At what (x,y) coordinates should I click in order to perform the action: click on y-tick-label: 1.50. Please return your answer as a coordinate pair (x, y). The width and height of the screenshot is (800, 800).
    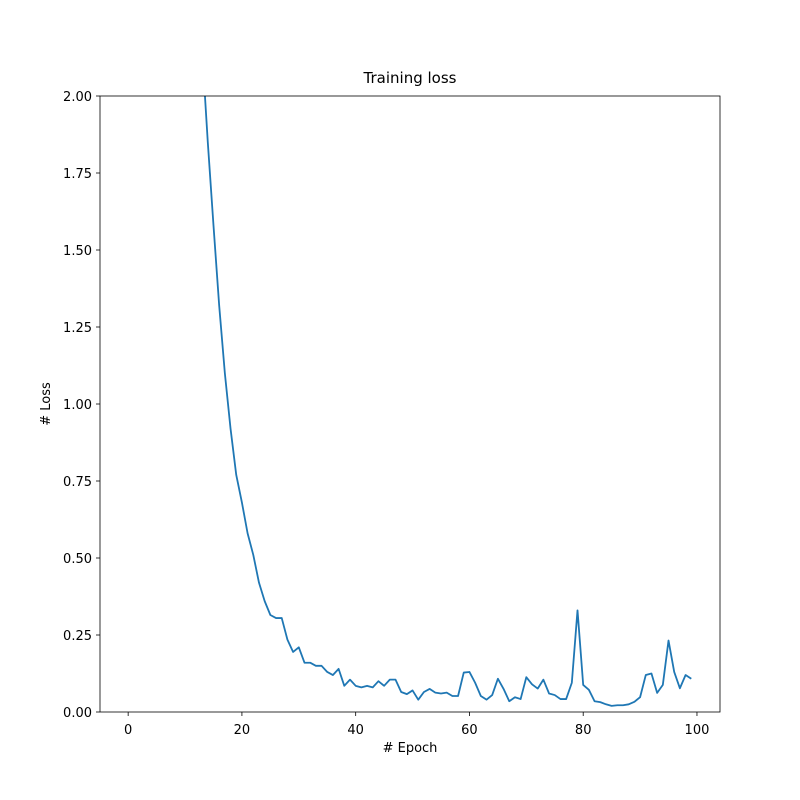
    Looking at the image, I should click on (77, 251).